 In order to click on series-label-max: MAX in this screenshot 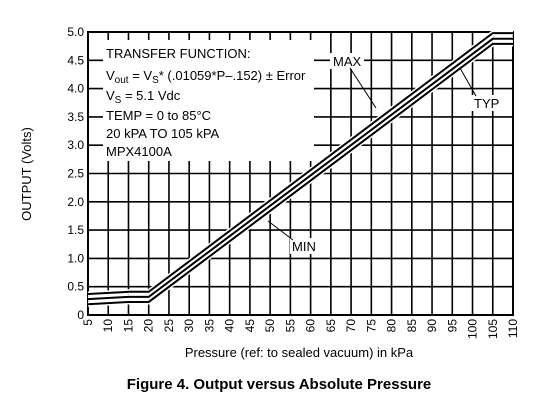, I will do `click(347, 61)`.